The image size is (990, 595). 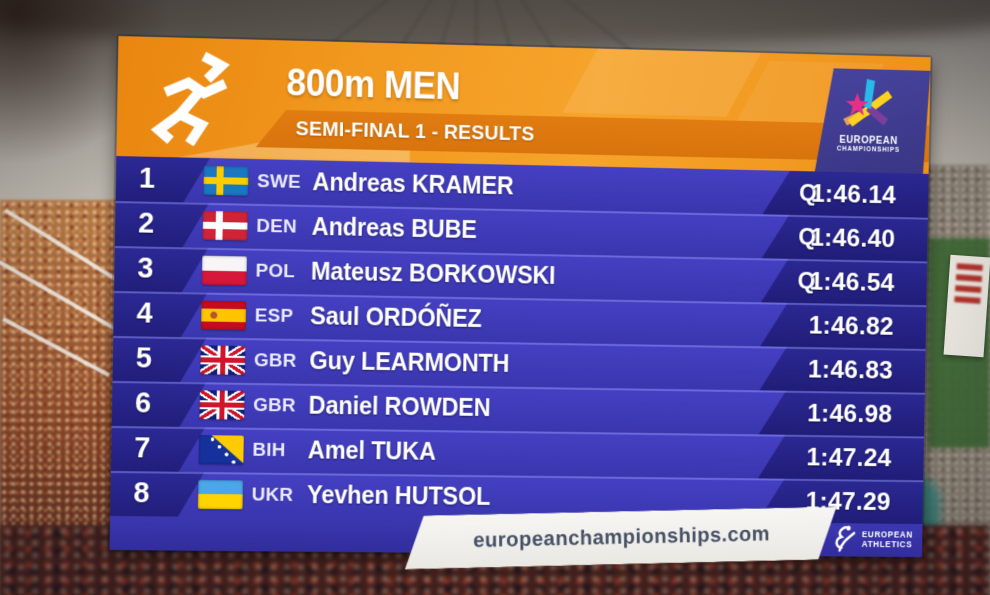 What do you see at coordinates (146, 223) in the screenshot?
I see `rank-number: 2` at bounding box center [146, 223].